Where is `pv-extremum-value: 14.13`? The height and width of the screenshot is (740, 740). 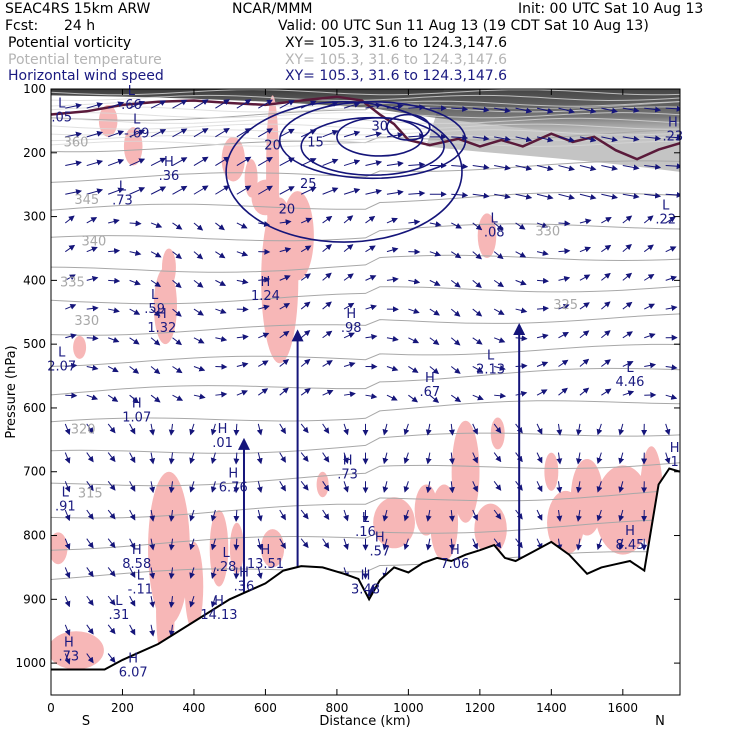
pv-extremum-value: 14.13 is located at coordinates (218, 615).